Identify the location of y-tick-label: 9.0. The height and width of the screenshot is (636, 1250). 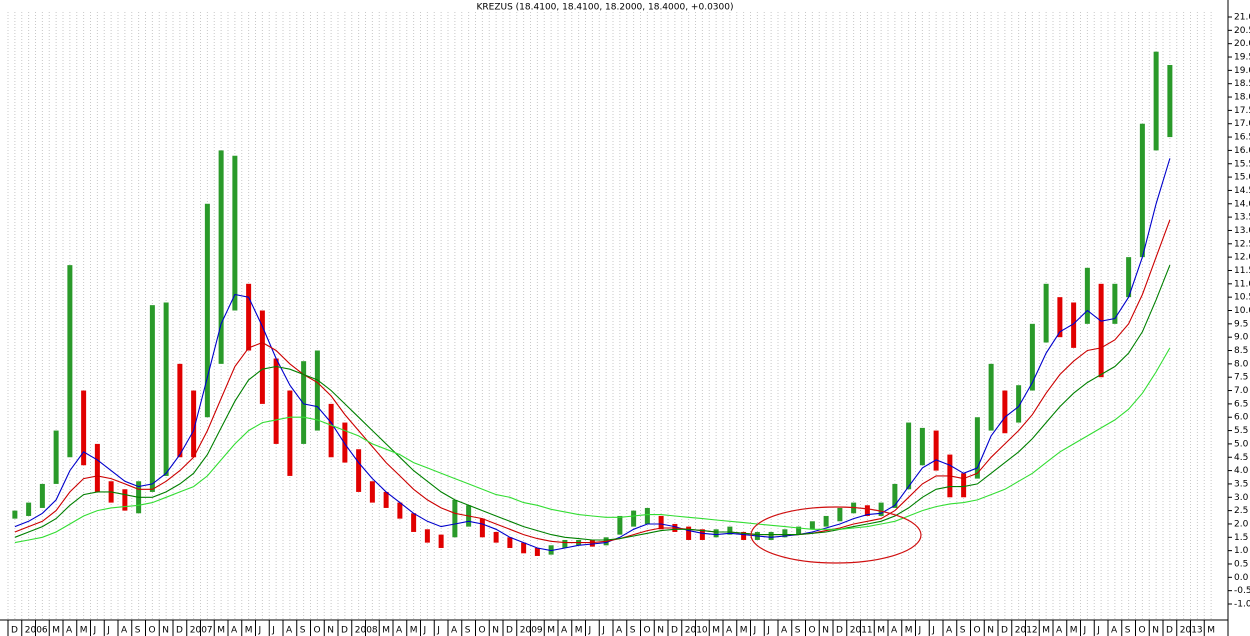
(1241, 338).